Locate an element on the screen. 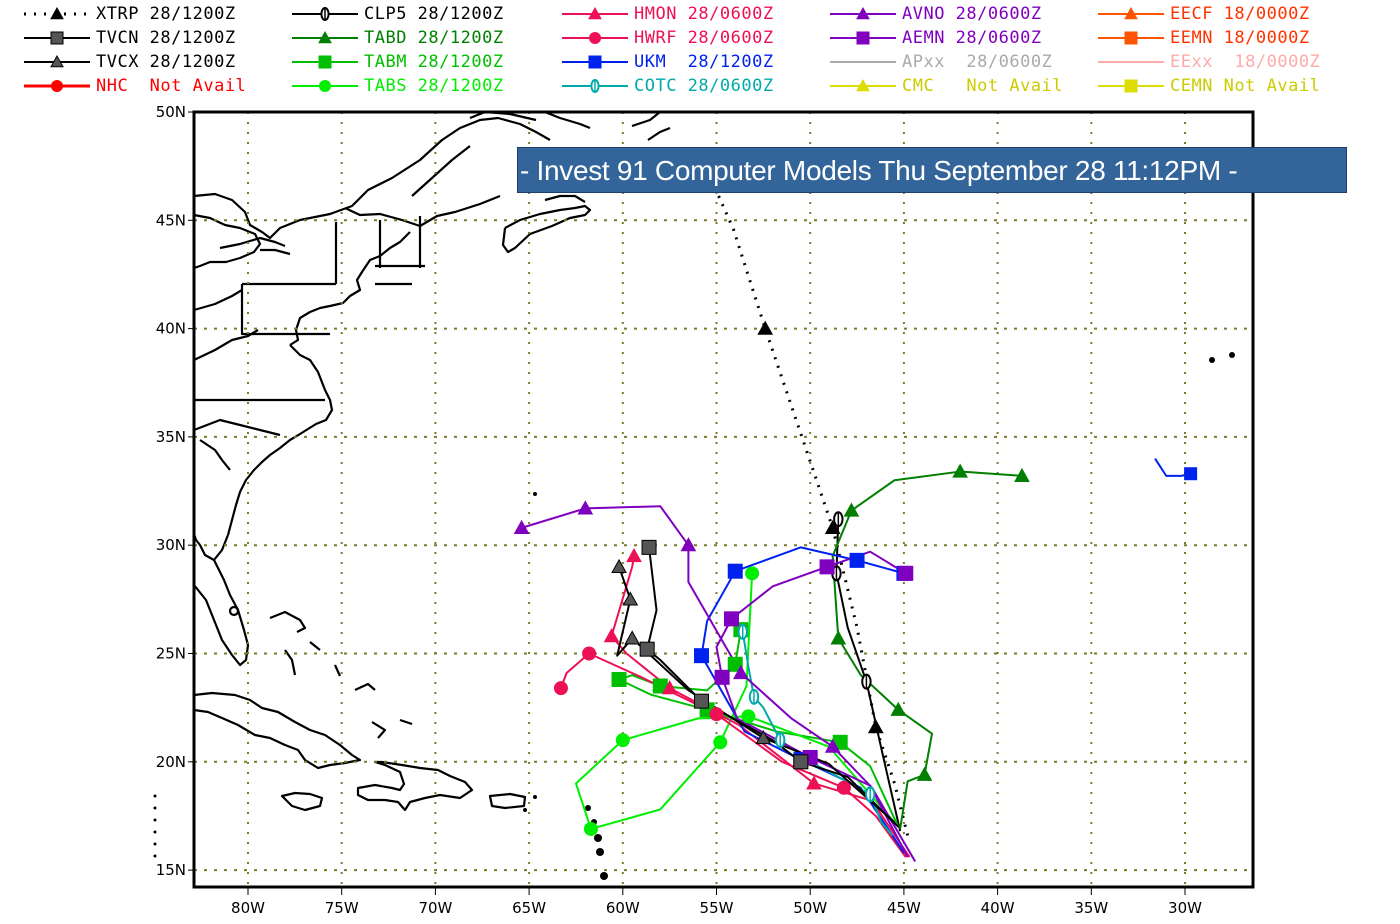 The width and height of the screenshot is (1400, 924). legend-item-eecf: EECF 18/0000Z is located at coordinates (1203, 14).